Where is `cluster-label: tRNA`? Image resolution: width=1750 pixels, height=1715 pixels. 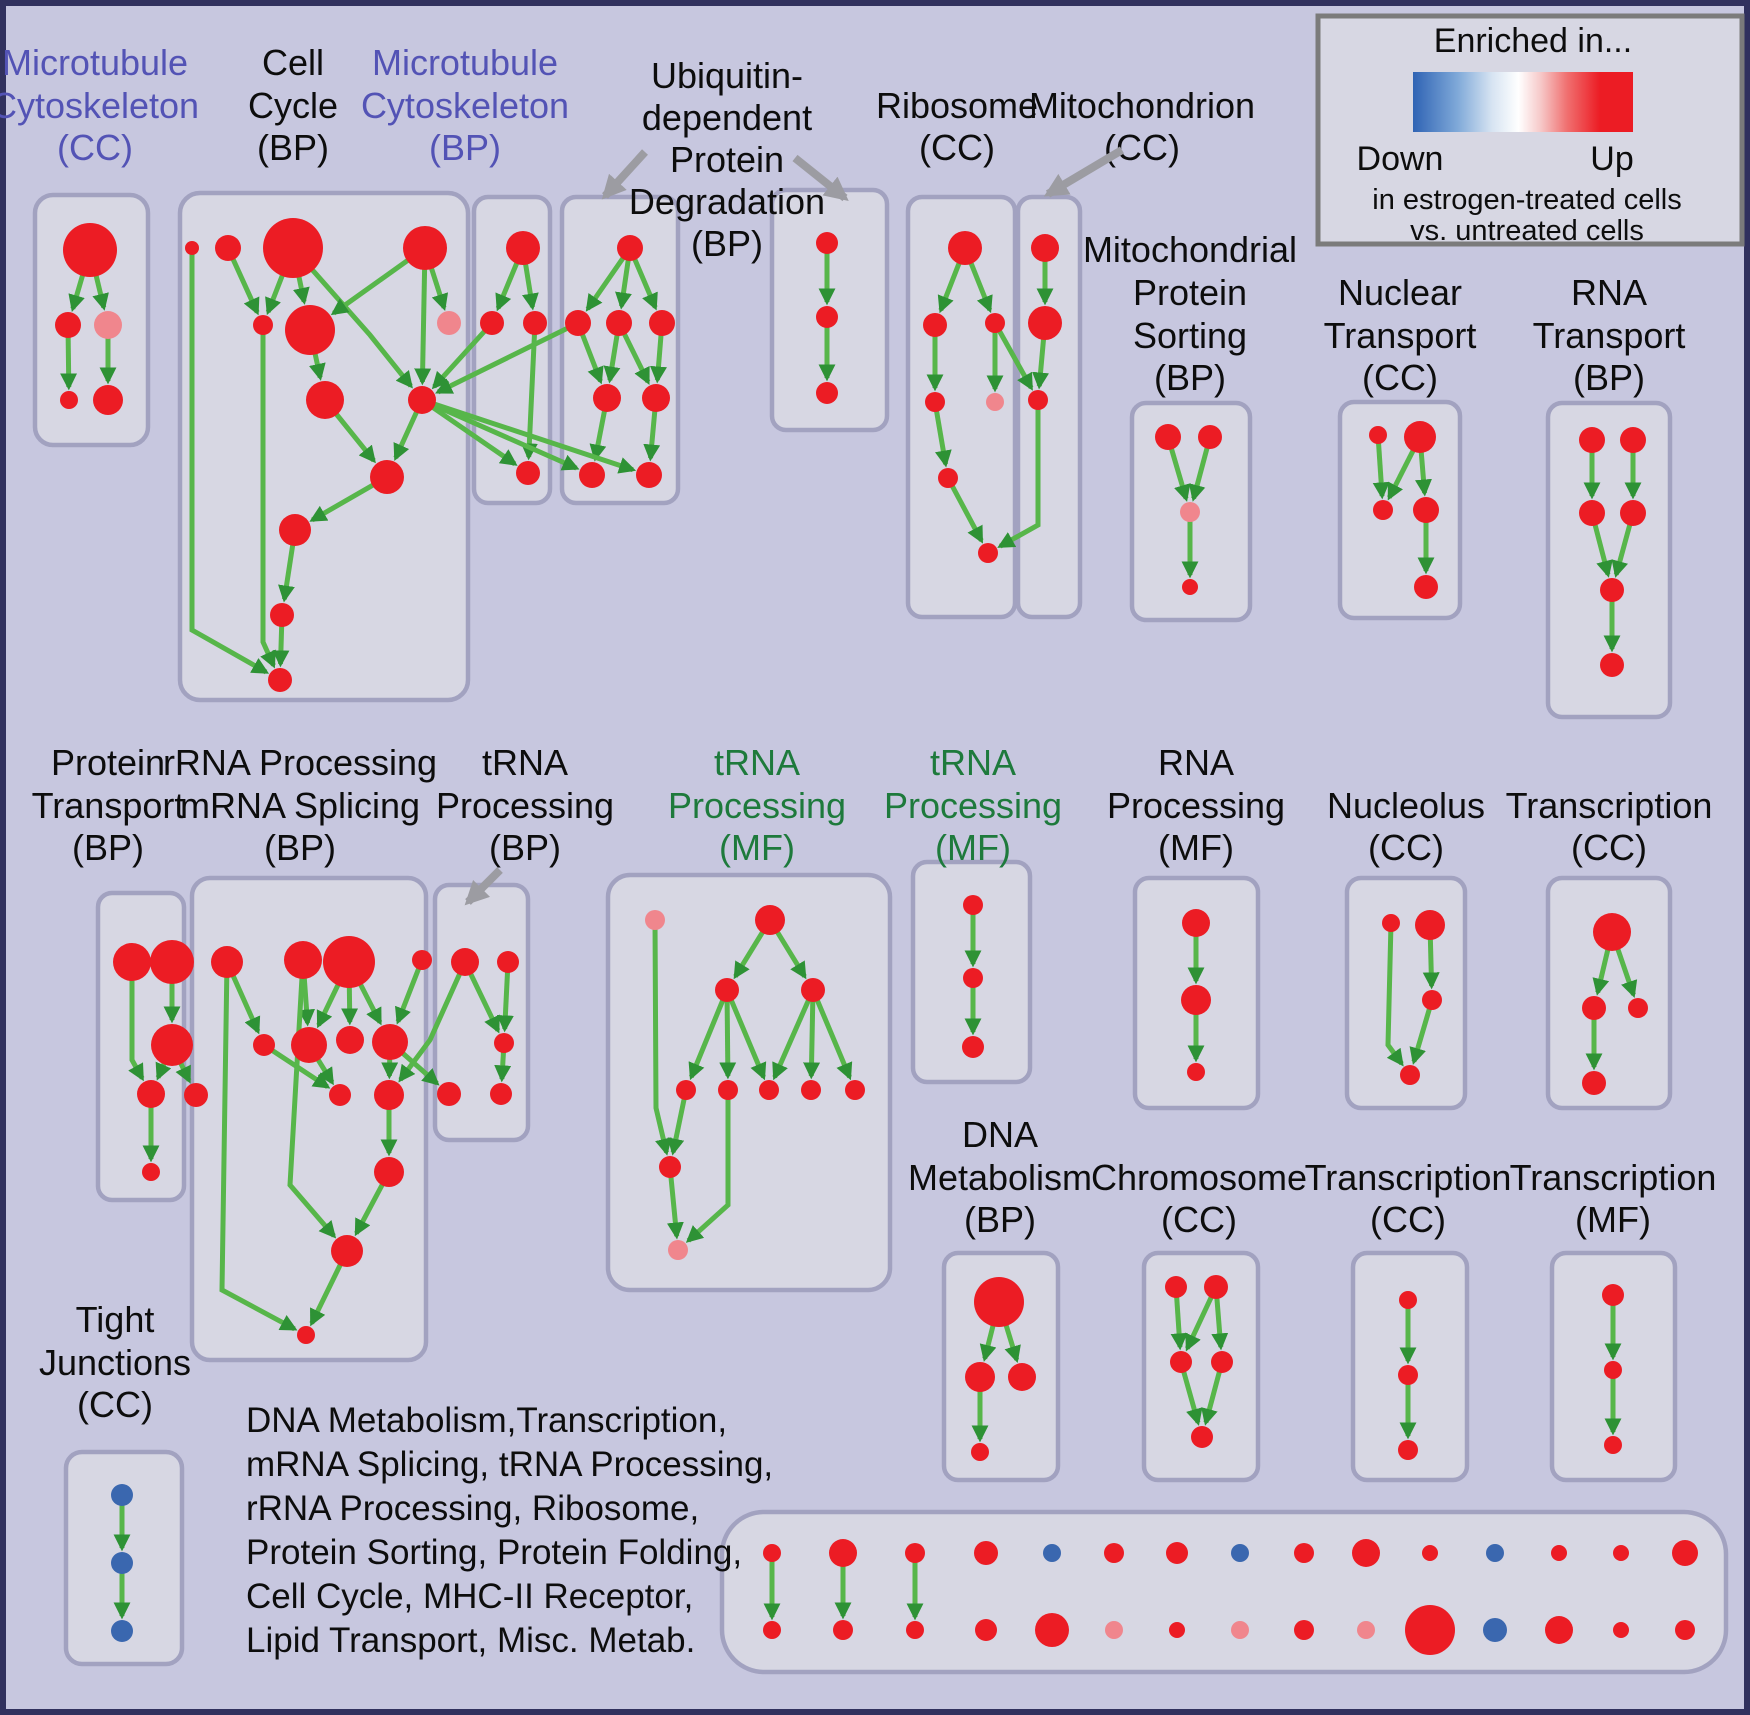 cluster-label: tRNA is located at coordinates (525, 762).